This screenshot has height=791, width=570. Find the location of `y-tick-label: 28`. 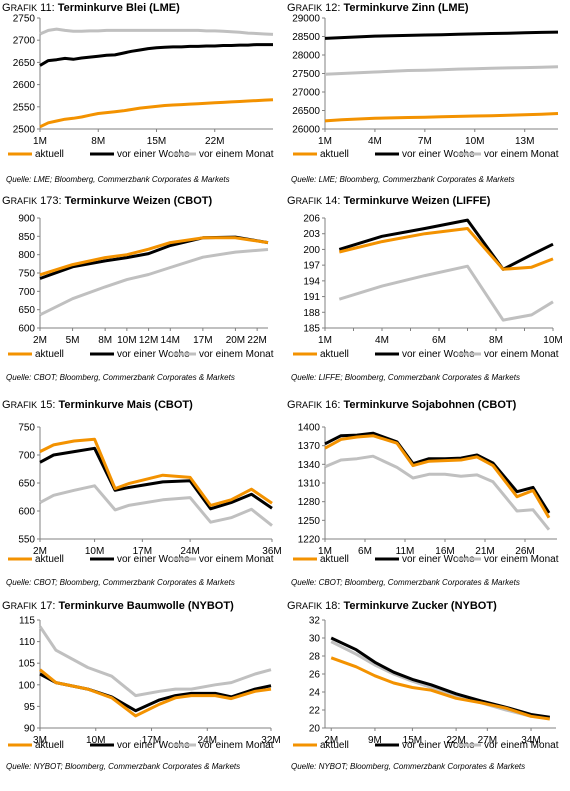

y-tick-label: 28 is located at coordinates (315, 657).